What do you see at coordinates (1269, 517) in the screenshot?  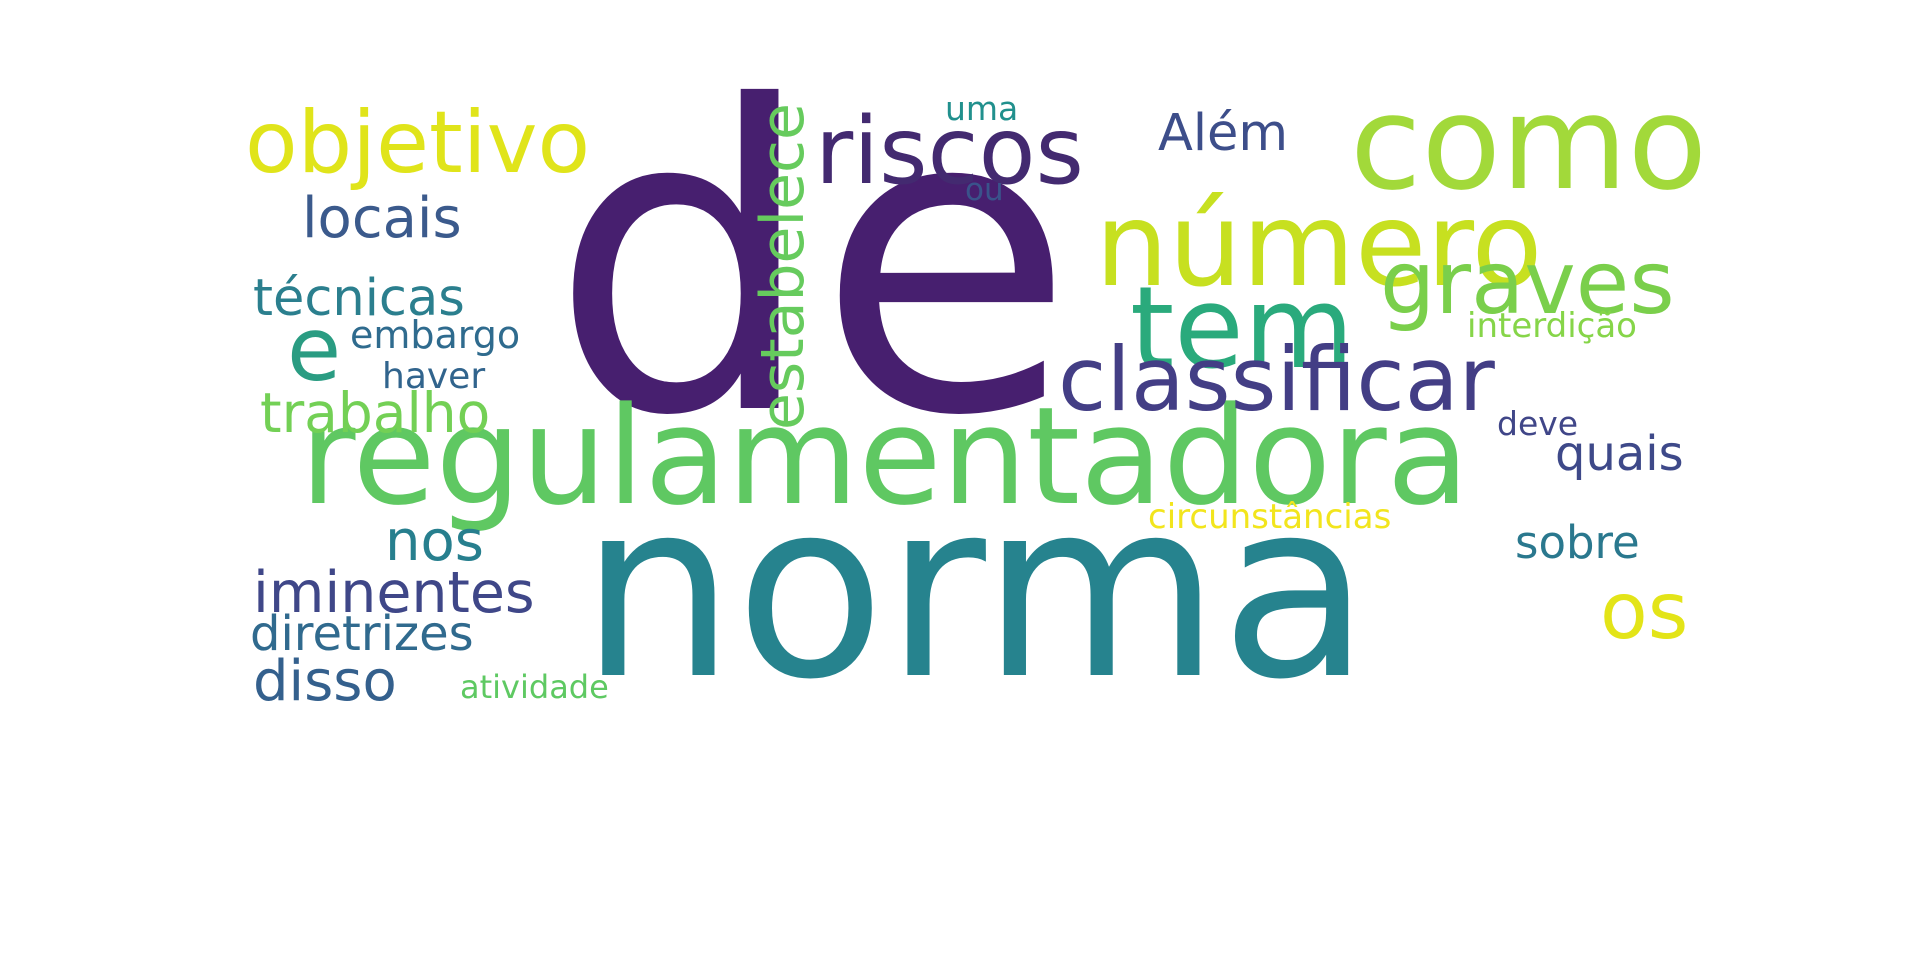 I see `word-circunstancias: circunstâncias` at bounding box center [1269, 517].